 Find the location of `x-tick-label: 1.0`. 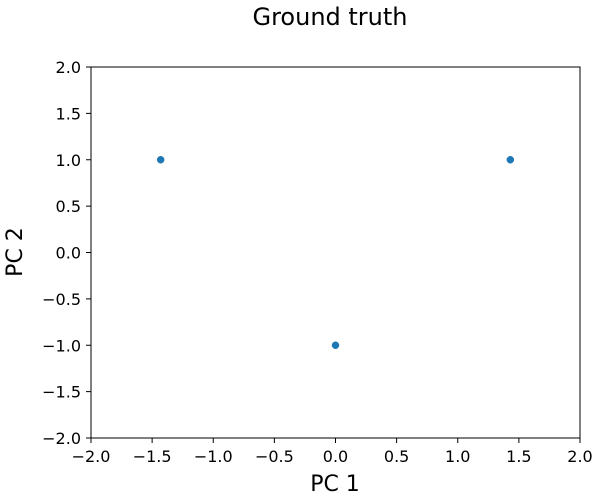

x-tick-label: 1.0 is located at coordinates (457, 456).